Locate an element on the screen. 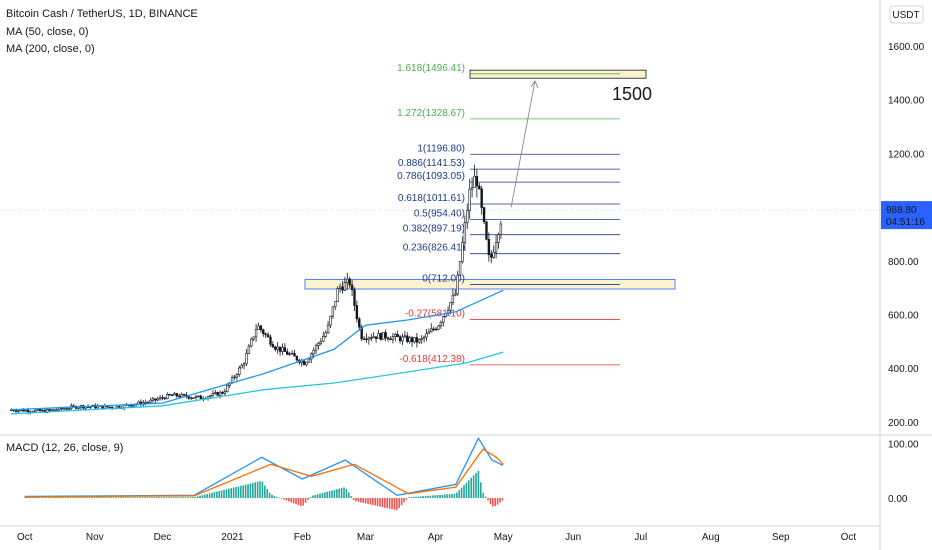  time-tick-1: Nov is located at coordinates (95, 537).